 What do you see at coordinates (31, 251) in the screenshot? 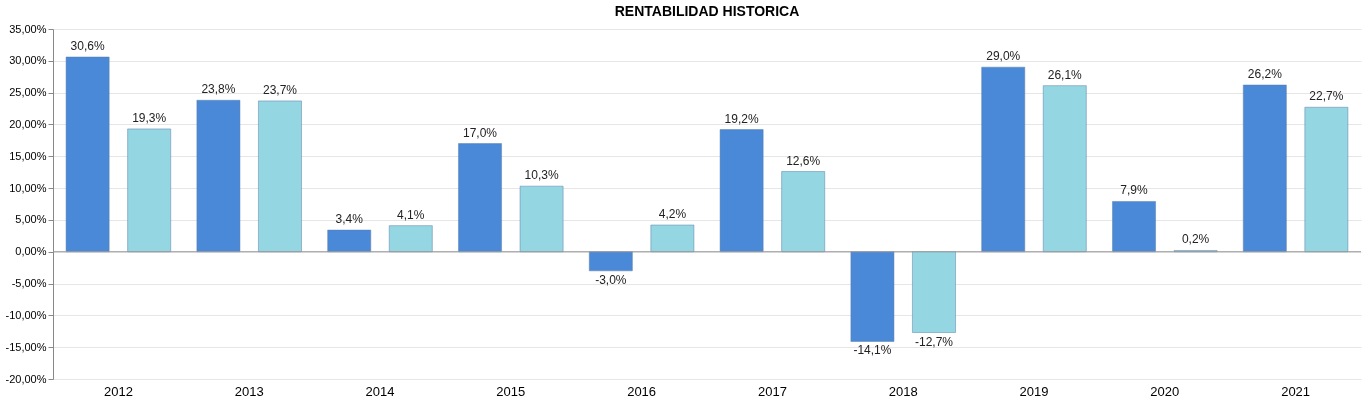
I see `y-tick-label: 0,00%` at bounding box center [31, 251].